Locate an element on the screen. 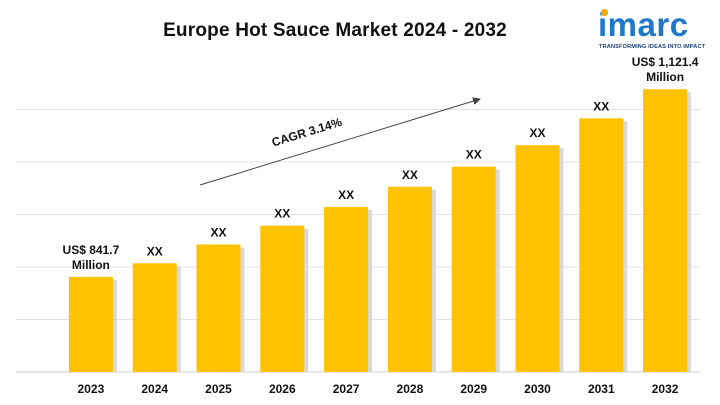 The height and width of the screenshot is (405, 720). x-tick-label: 2023 is located at coordinates (91, 389).